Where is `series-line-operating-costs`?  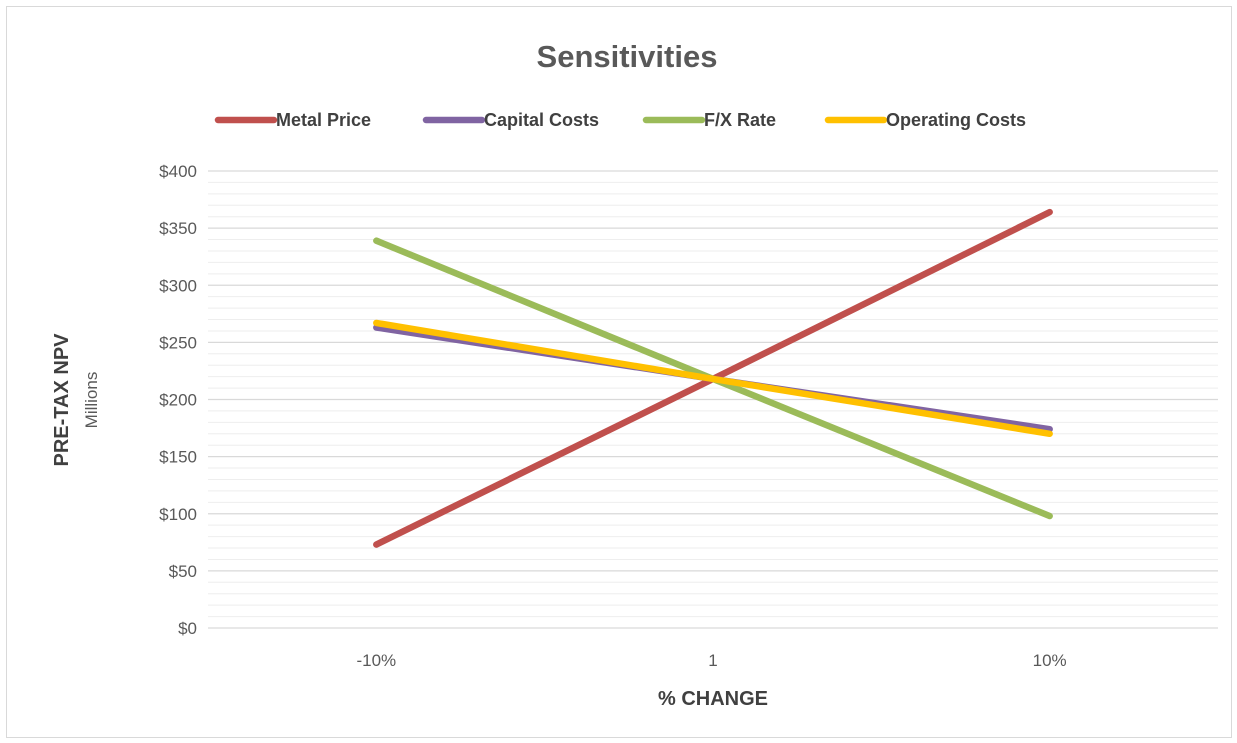 series-line-operating-costs is located at coordinates (713, 378).